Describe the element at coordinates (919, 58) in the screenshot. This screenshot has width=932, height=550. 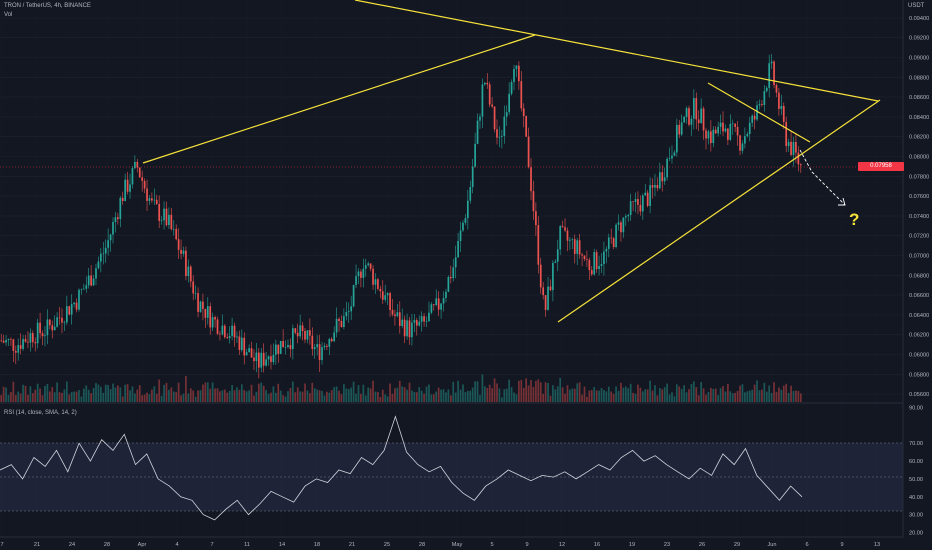
I see `price-tick-label: 0.09000` at that location.